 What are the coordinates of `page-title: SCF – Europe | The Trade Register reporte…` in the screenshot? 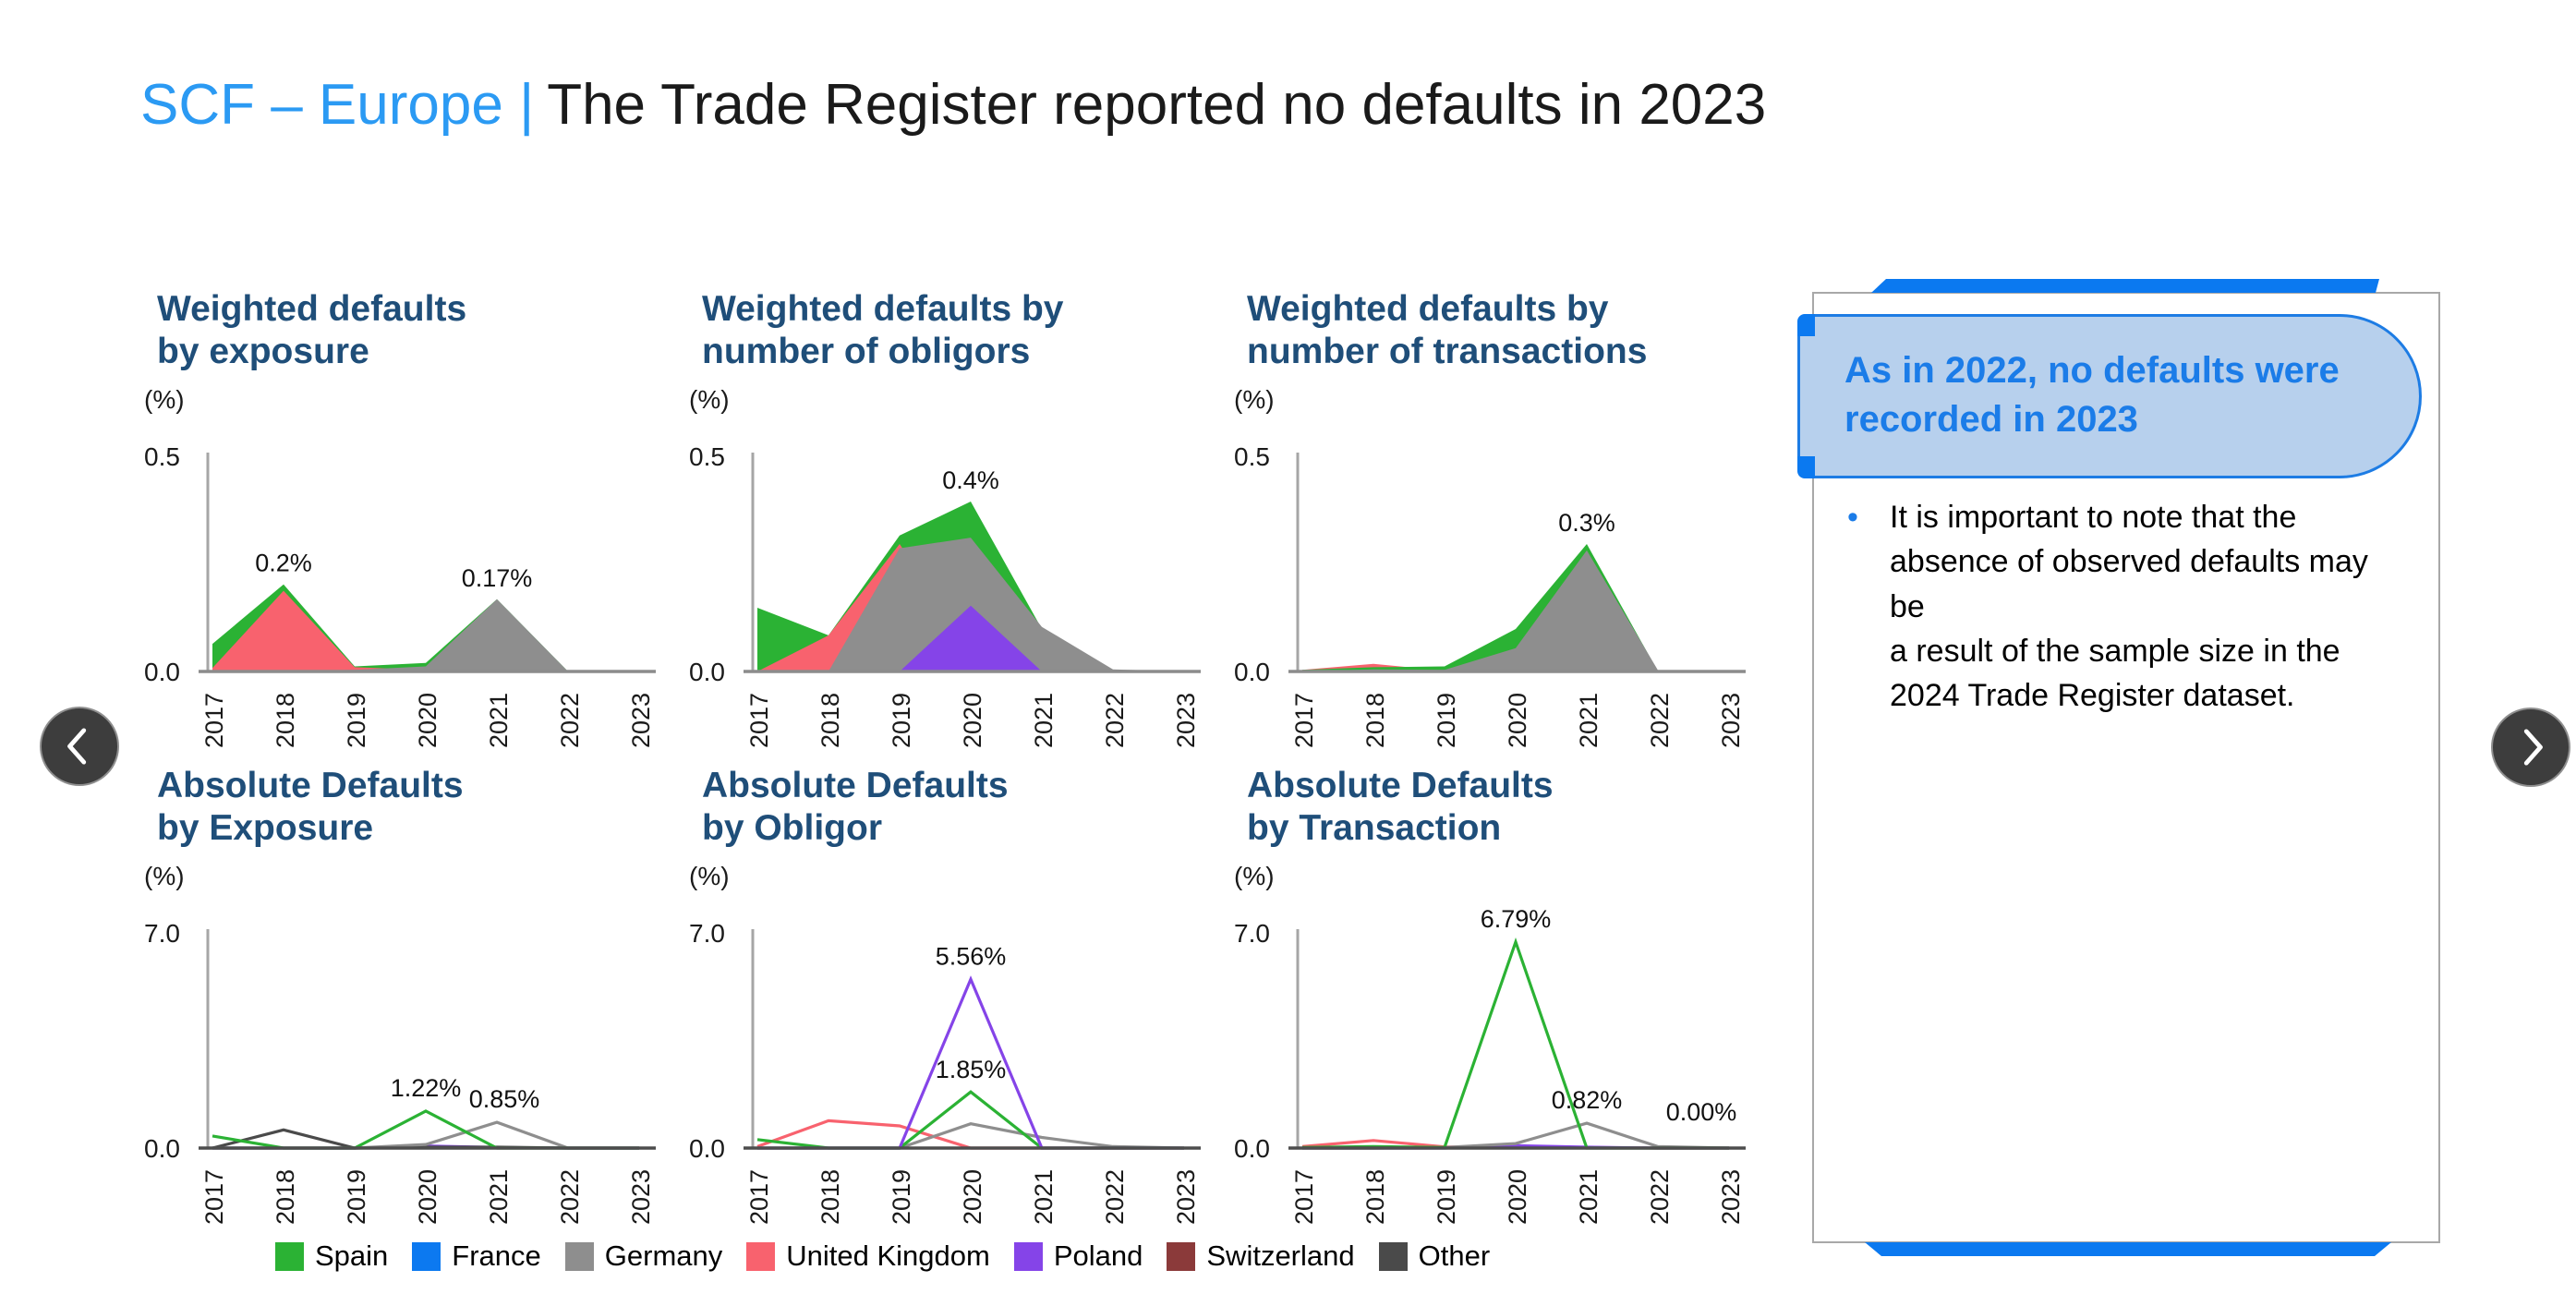 It's located at (953, 105).